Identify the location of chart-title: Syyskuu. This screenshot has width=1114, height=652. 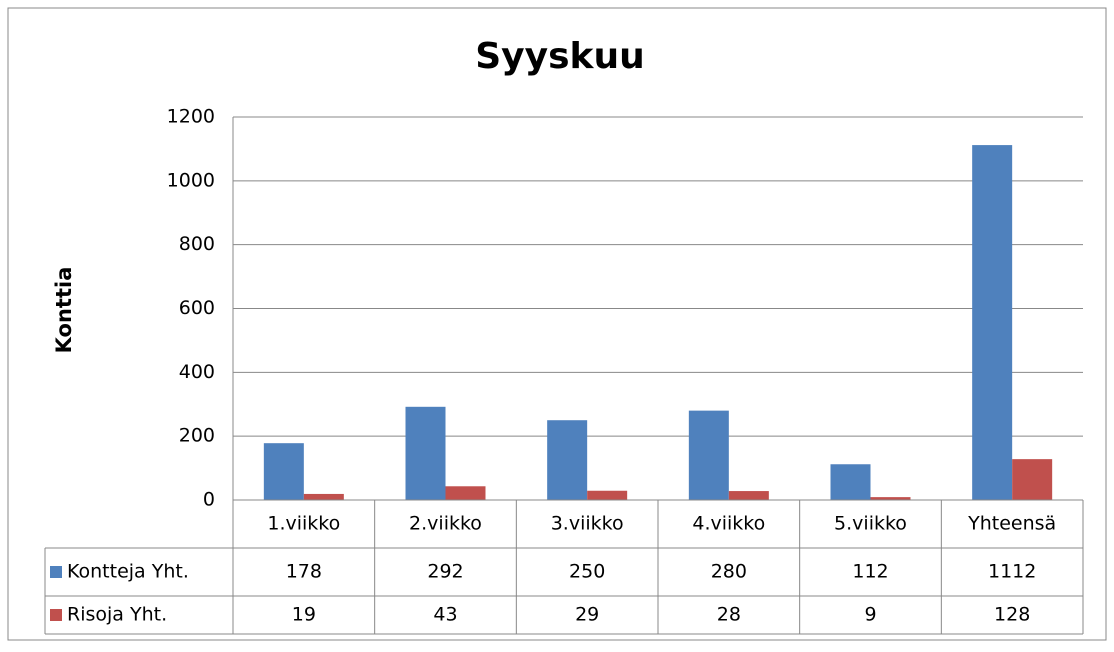
(560, 56).